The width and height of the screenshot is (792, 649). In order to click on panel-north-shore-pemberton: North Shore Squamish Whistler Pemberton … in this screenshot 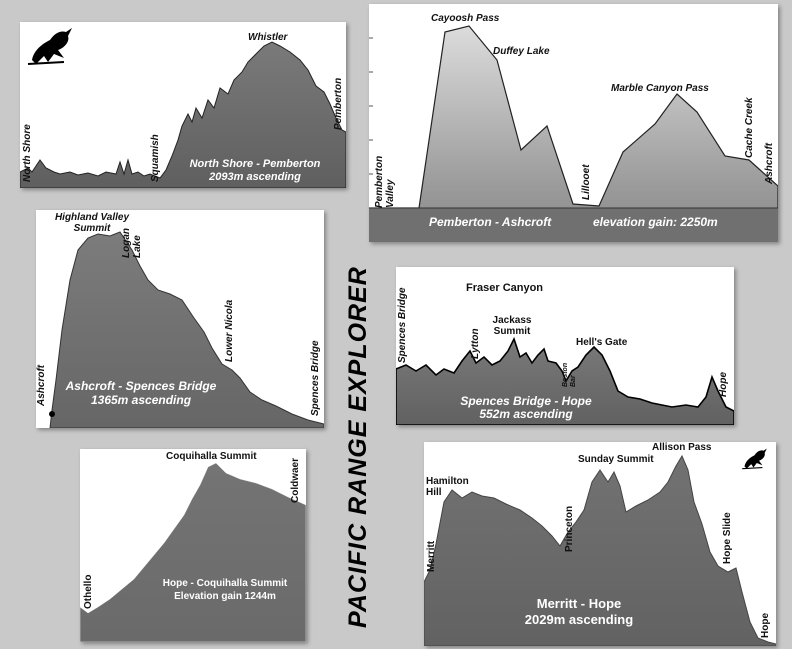, I will do `click(183, 105)`.